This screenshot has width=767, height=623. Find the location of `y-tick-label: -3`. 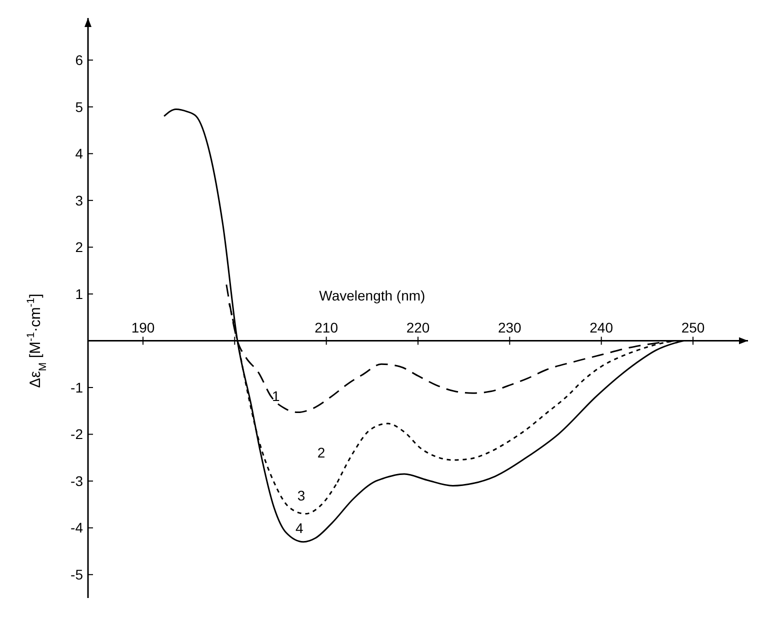

y-tick-label: -3 is located at coordinates (77, 480).